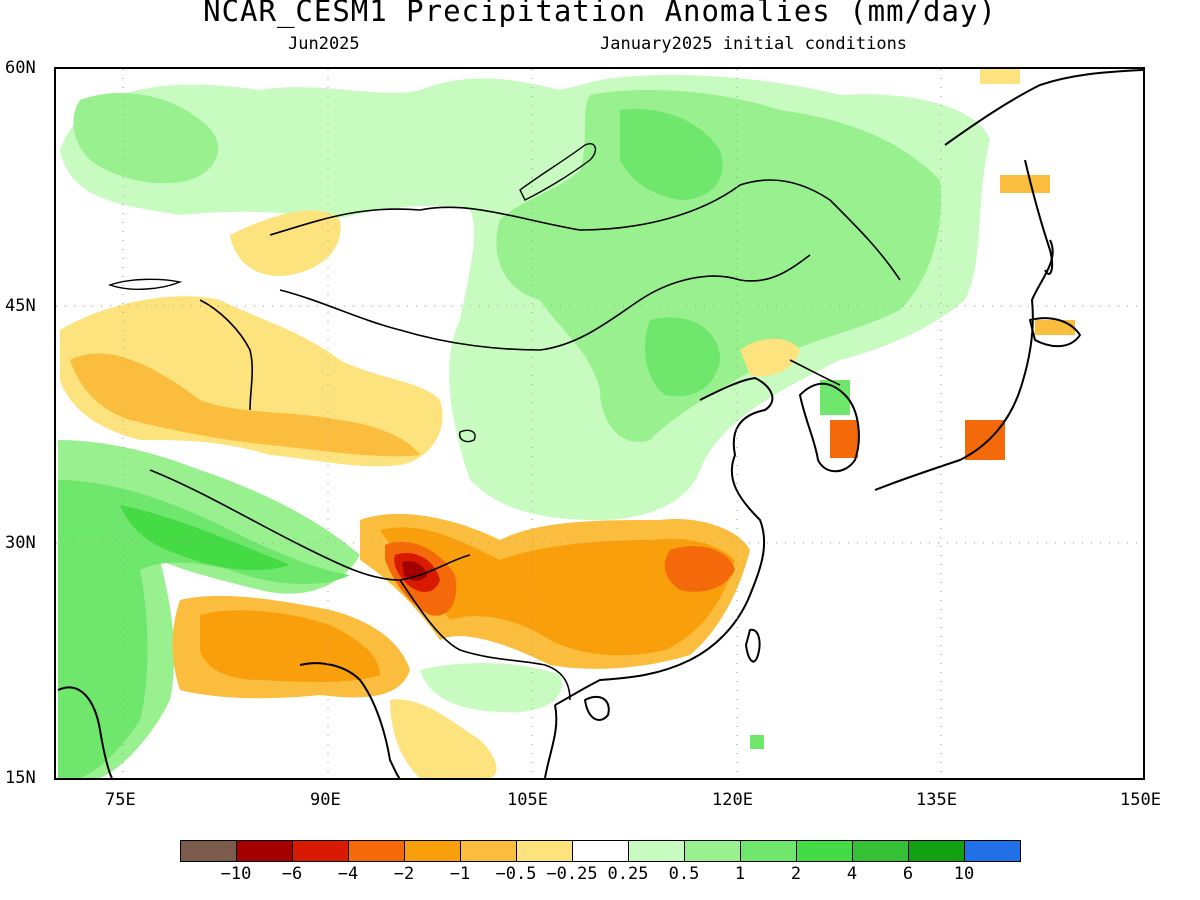  What do you see at coordinates (20, 543) in the screenshot?
I see `lat-label-30n: 30N` at bounding box center [20, 543].